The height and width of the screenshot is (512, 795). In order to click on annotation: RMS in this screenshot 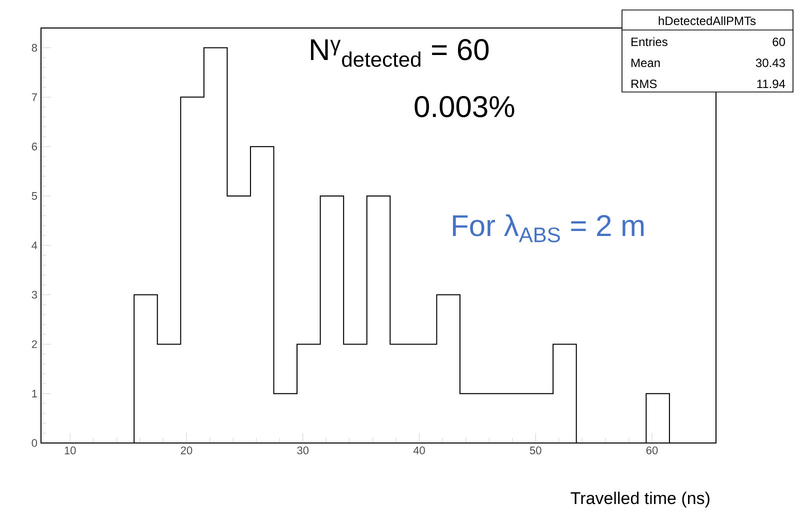, I will do `click(644, 84)`.